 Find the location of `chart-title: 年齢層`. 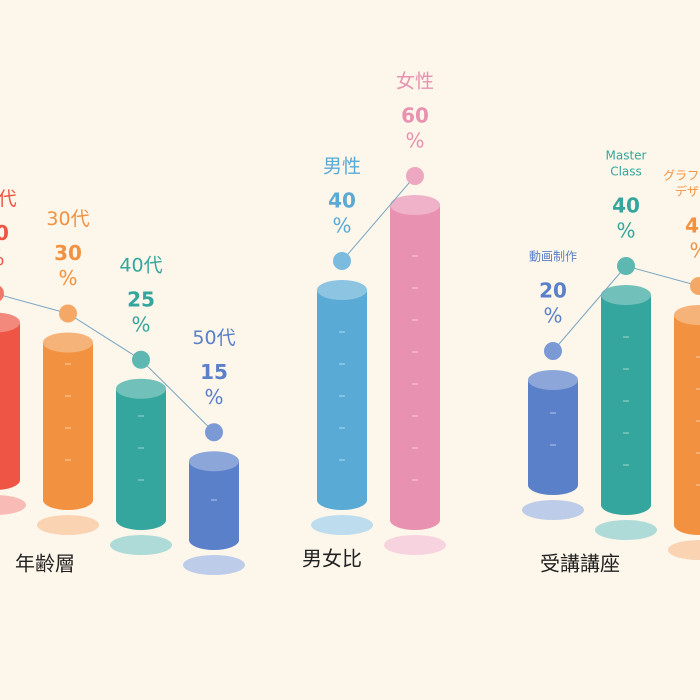

chart-title: 年齢層 is located at coordinates (45, 564).